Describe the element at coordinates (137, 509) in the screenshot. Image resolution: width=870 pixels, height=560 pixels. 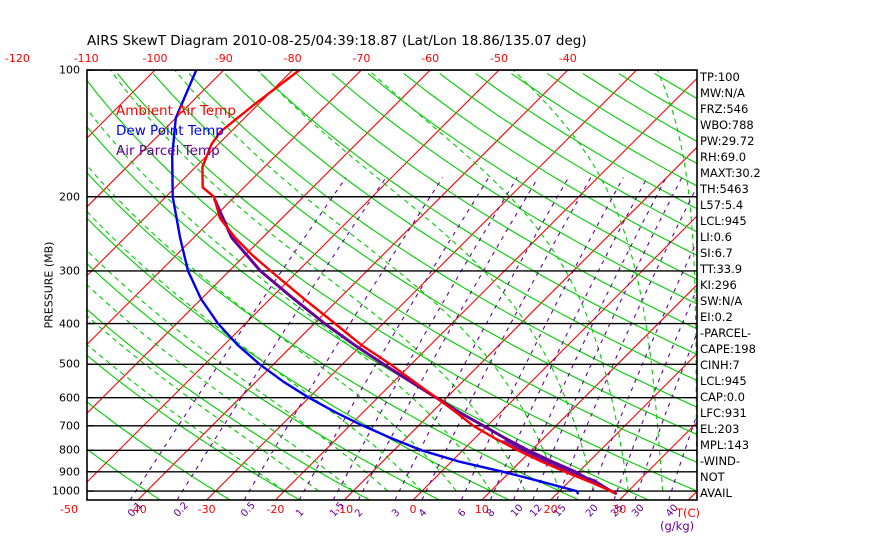
I see `bottom-temp-tick-1: -40` at that location.